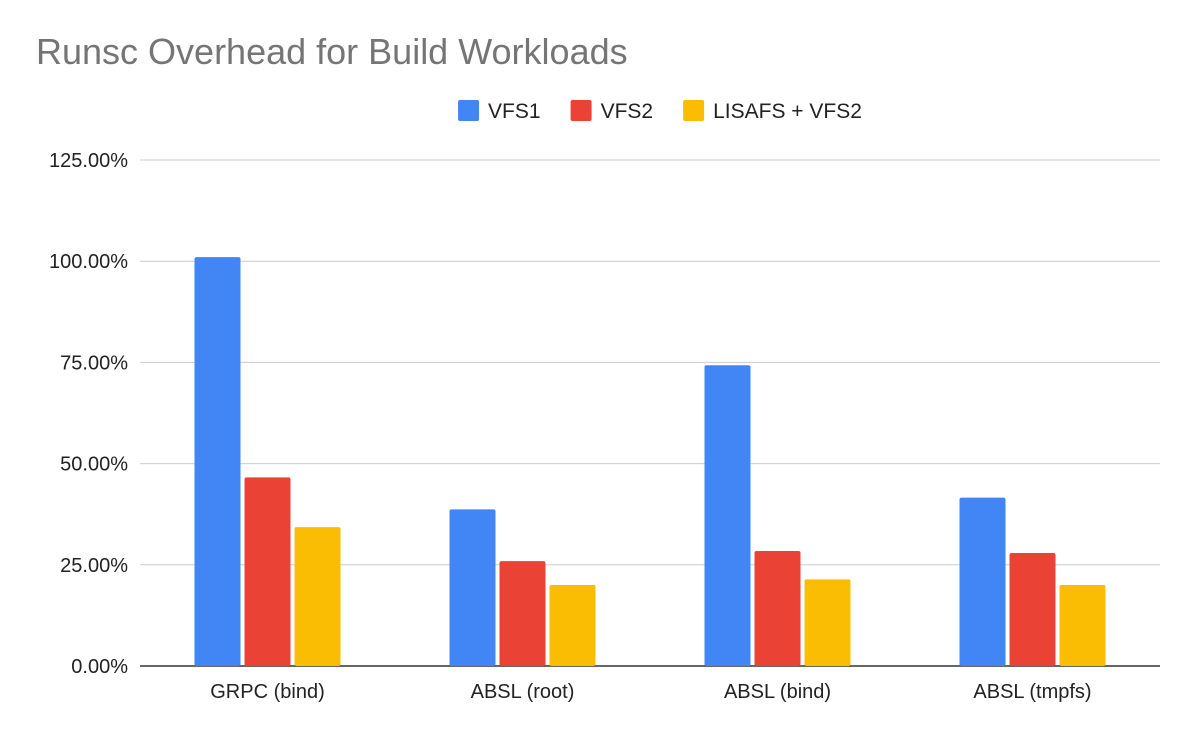 The height and width of the screenshot is (732, 1193). I want to click on y-tick-label: 125.00%, so click(88, 161).